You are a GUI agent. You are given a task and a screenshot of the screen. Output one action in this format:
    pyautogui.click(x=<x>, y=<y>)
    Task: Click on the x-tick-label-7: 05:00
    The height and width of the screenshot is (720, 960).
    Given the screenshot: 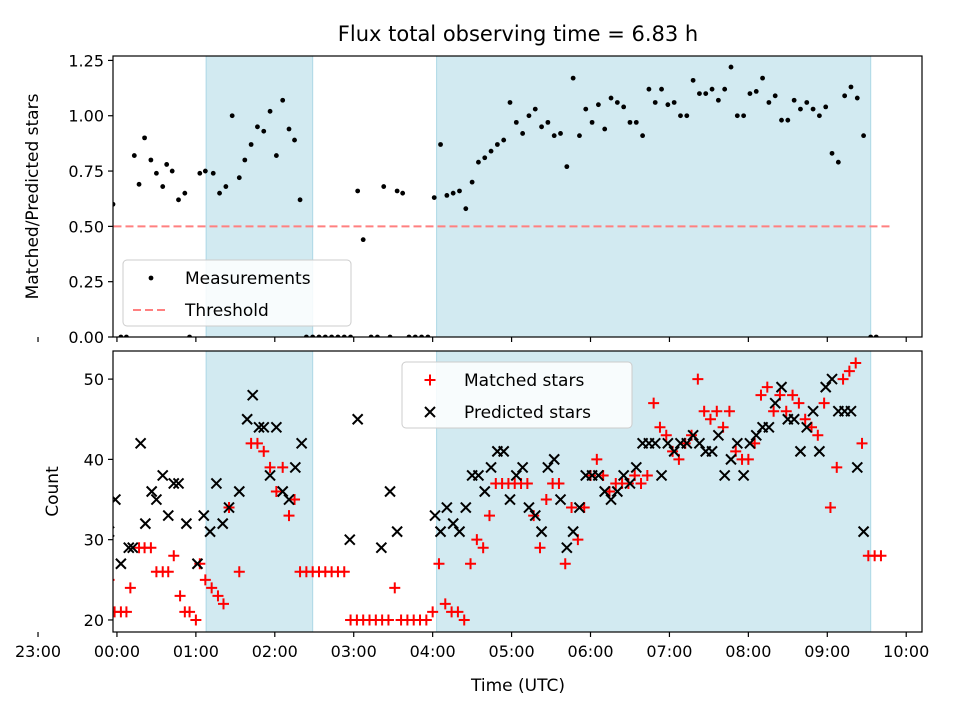 What is the action you would take?
    pyautogui.click(x=512, y=651)
    